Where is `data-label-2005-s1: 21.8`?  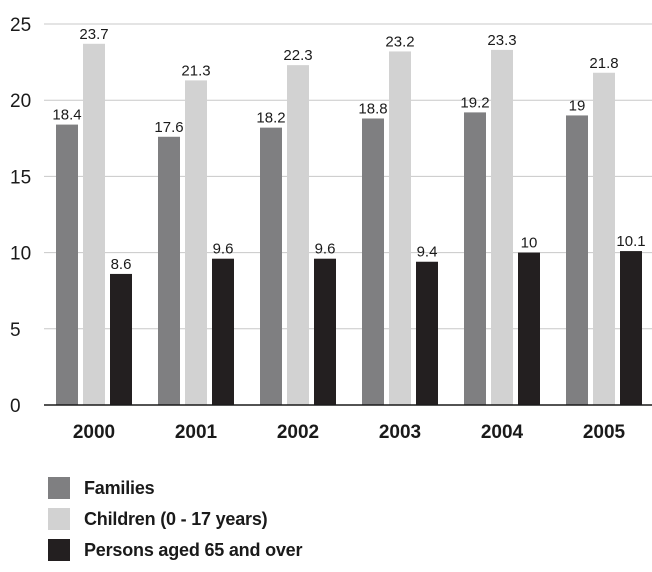
data-label-2005-s1: 21.8 is located at coordinates (603, 63).